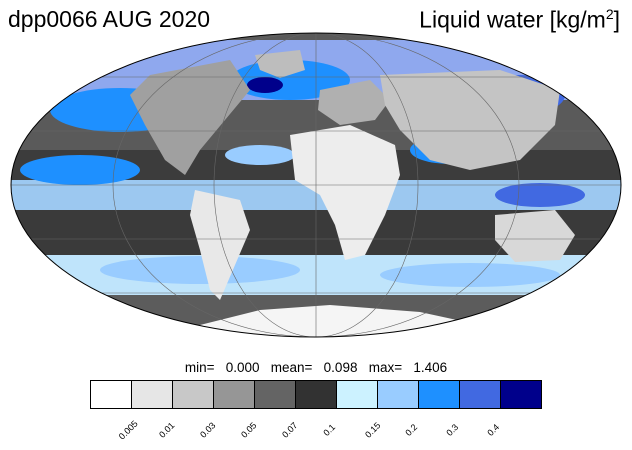 The height and width of the screenshot is (450, 632). I want to click on colorbar-tick-label: 0.05, so click(249, 430).